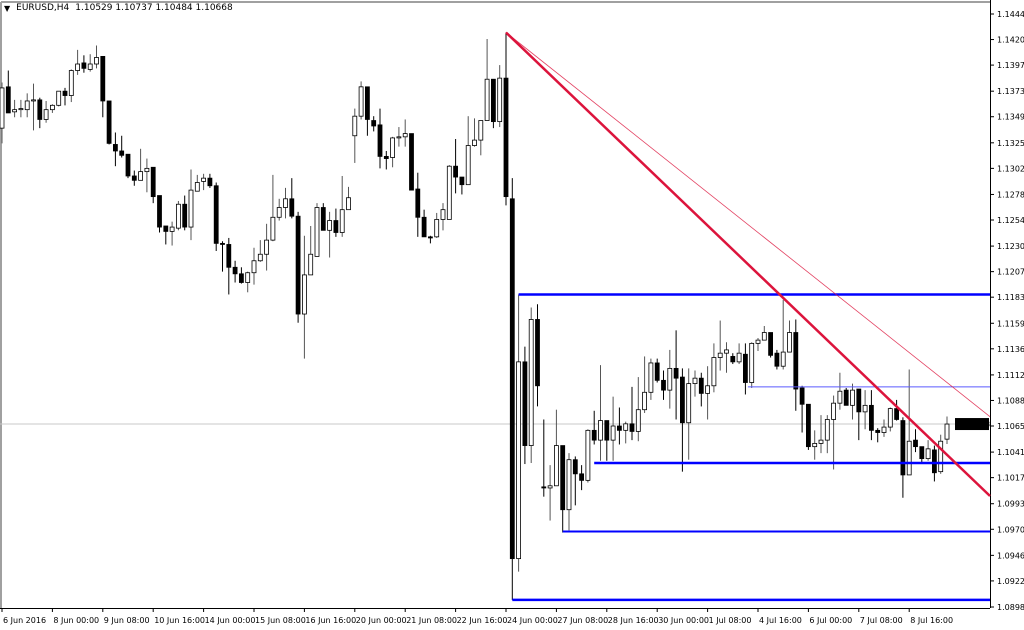 The image size is (1024, 630). I want to click on y-tick-label: 1.09700, so click(1010, 529).